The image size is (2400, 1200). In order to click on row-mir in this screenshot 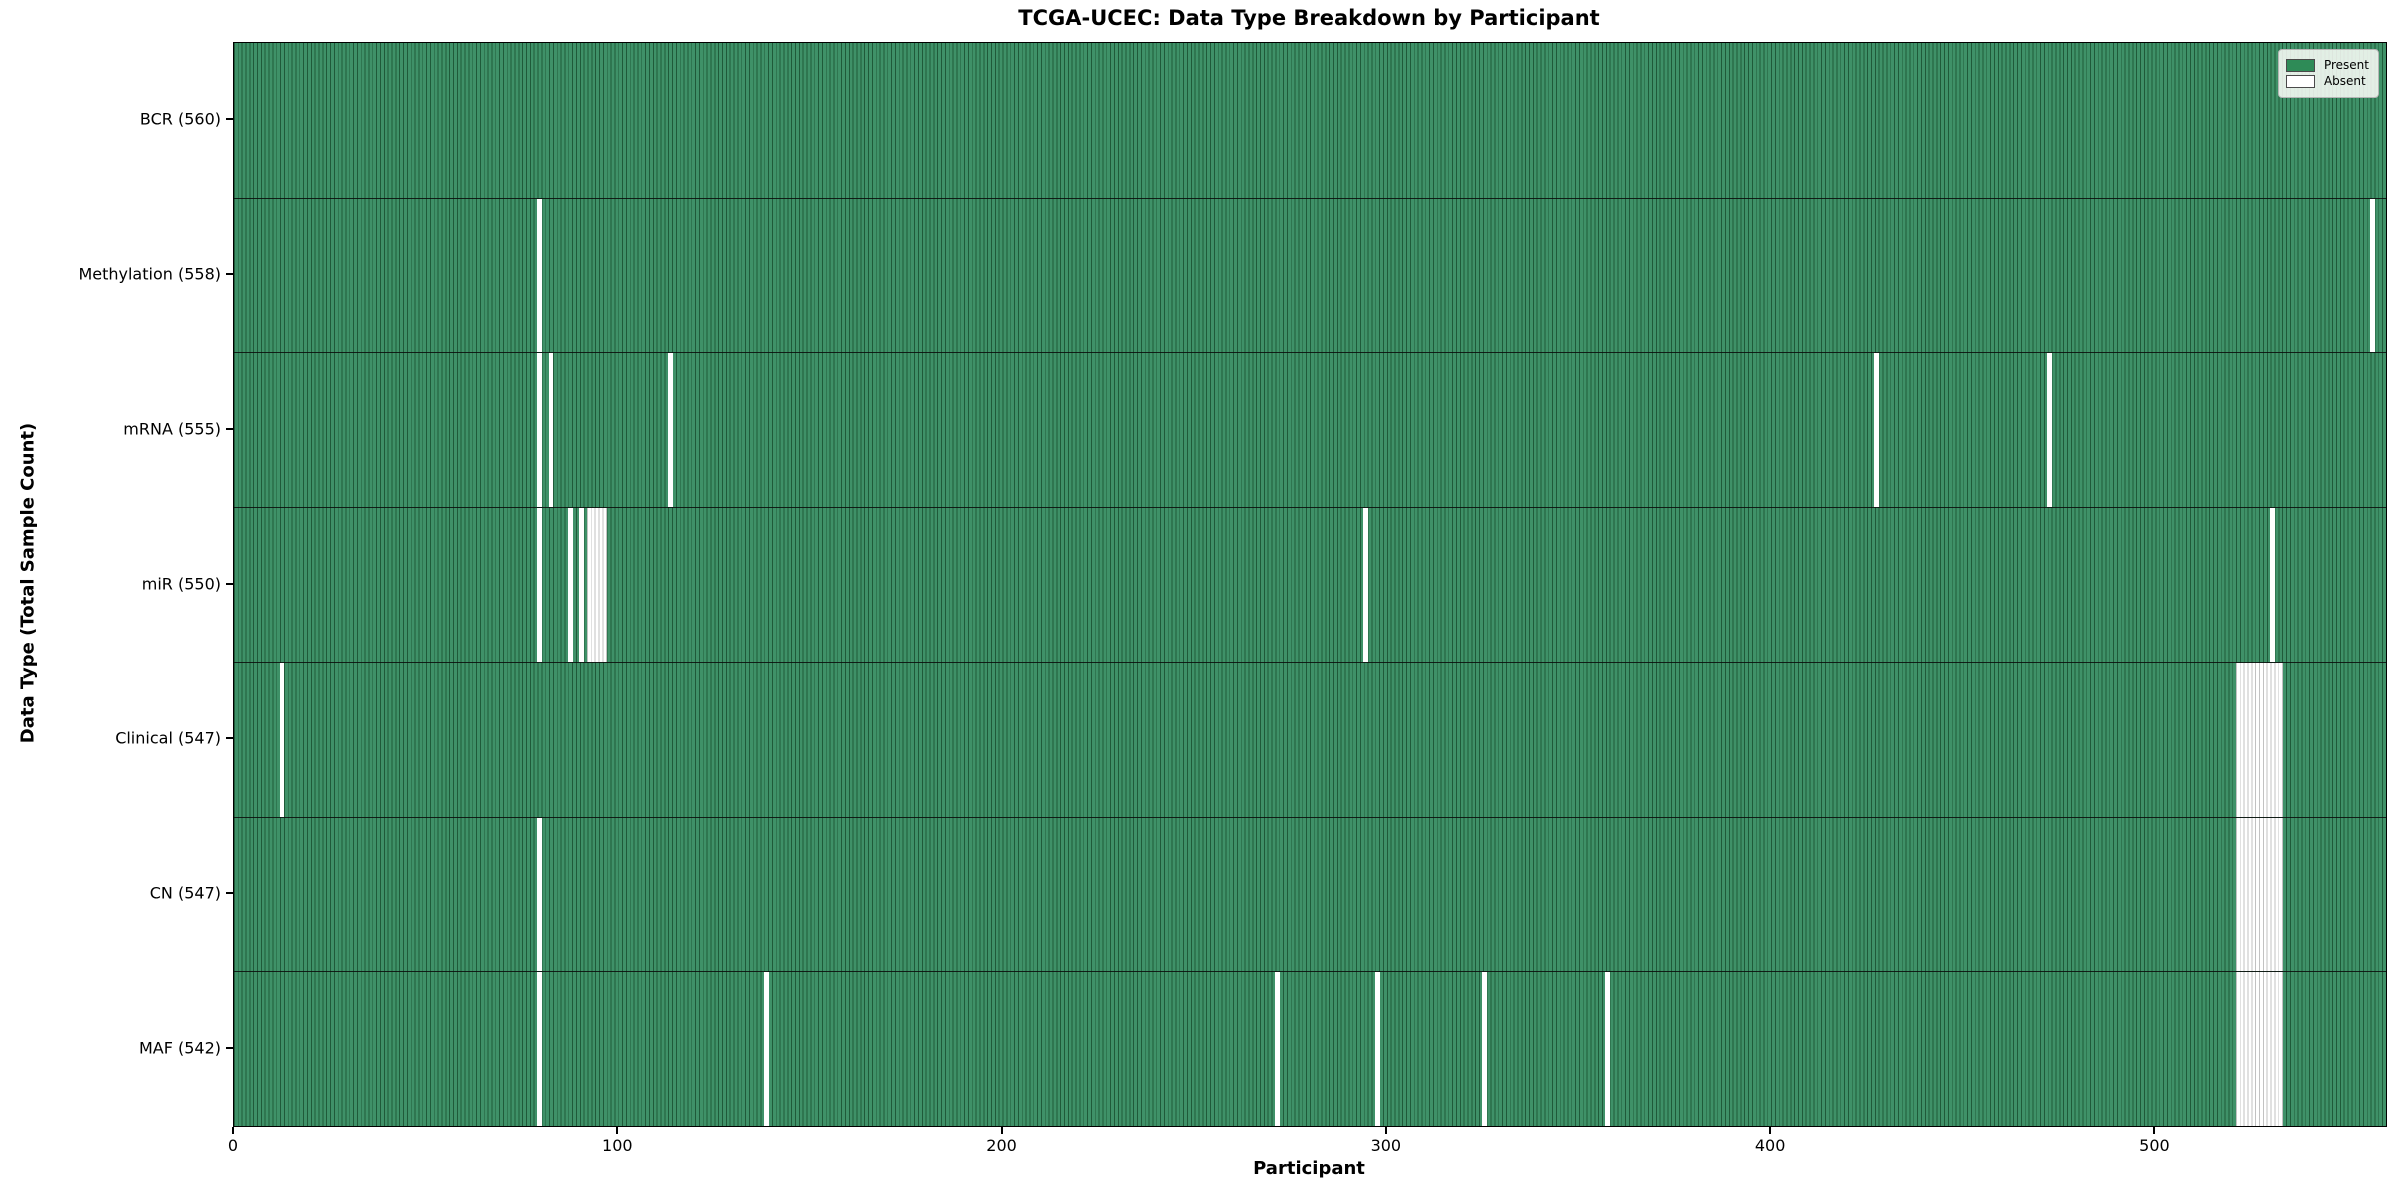, I will do `click(1310, 584)`.